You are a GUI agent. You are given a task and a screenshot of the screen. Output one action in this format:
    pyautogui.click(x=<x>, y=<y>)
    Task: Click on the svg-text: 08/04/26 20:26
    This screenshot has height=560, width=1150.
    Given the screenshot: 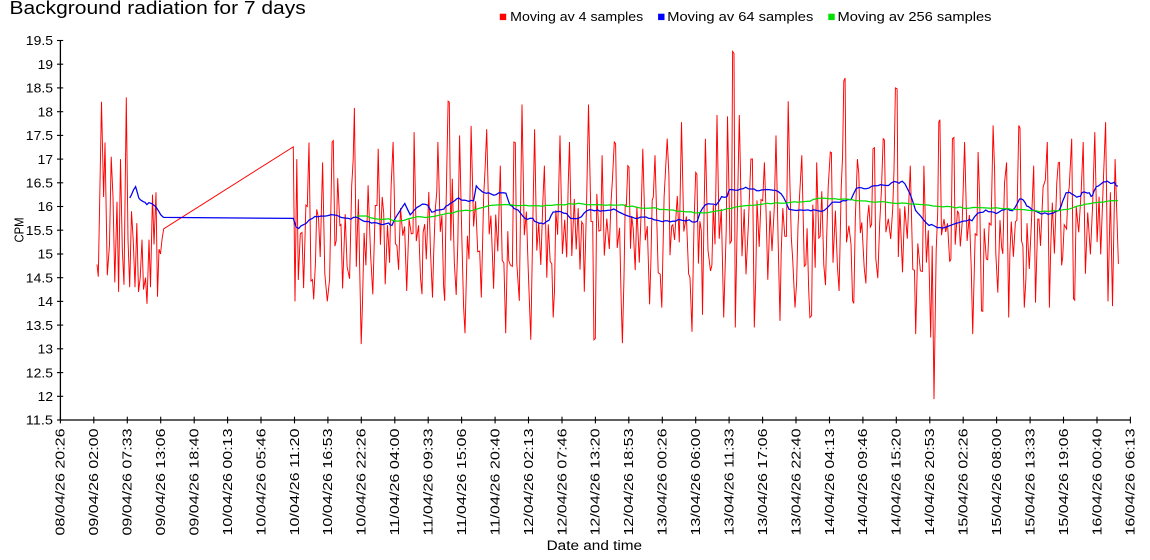 What is the action you would take?
    pyautogui.click(x=60, y=482)
    